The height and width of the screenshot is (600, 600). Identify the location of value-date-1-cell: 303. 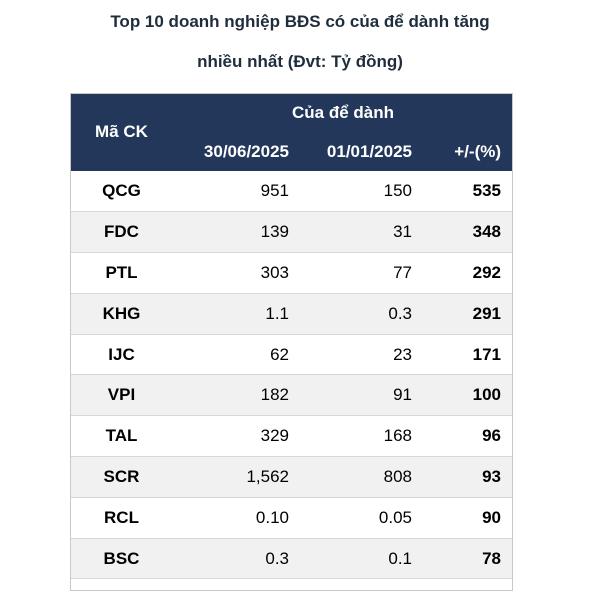
(233, 273).